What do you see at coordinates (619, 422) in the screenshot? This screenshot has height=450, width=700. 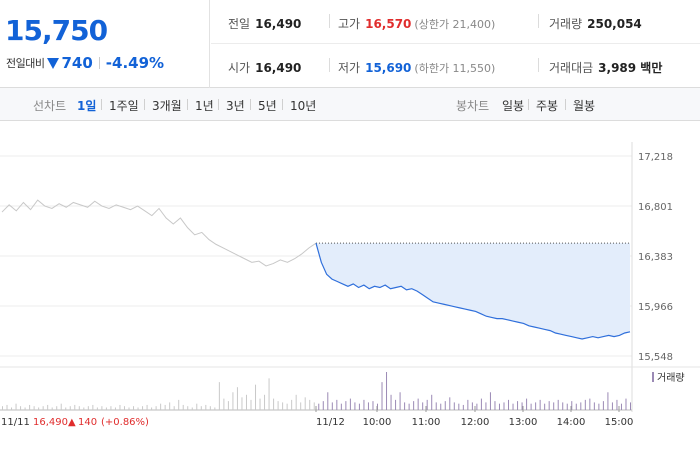 I see `x-tick-label: 15:00` at bounding box center [619, 422].